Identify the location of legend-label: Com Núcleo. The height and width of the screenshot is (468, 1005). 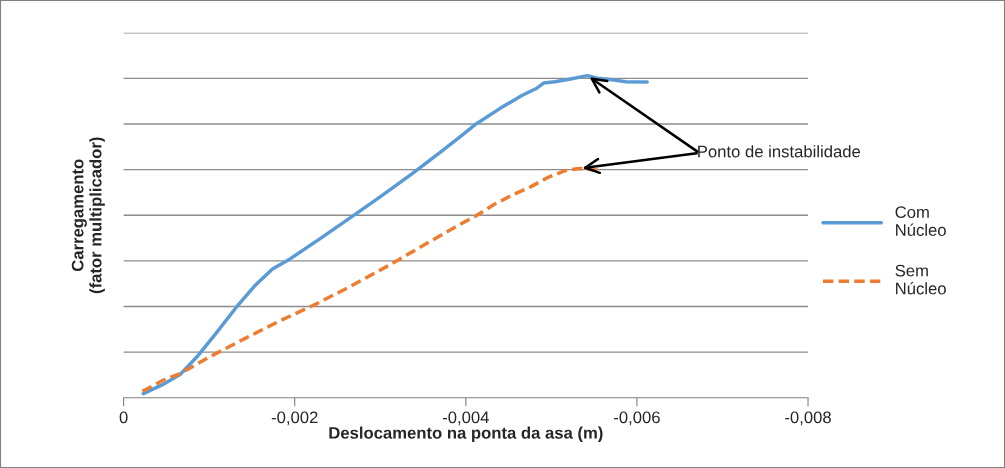
(920, 221).